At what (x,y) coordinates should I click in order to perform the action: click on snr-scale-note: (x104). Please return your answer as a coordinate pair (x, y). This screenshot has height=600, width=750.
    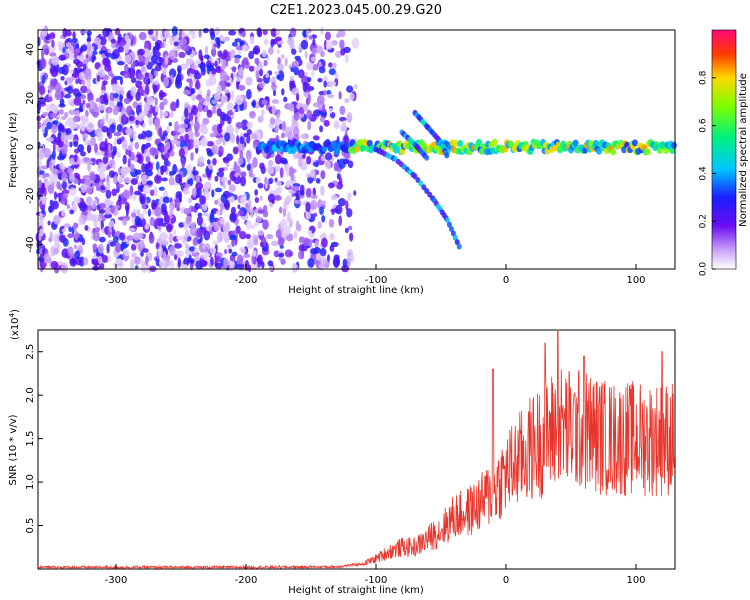
    Looking at the image, I should click on (14, 324).